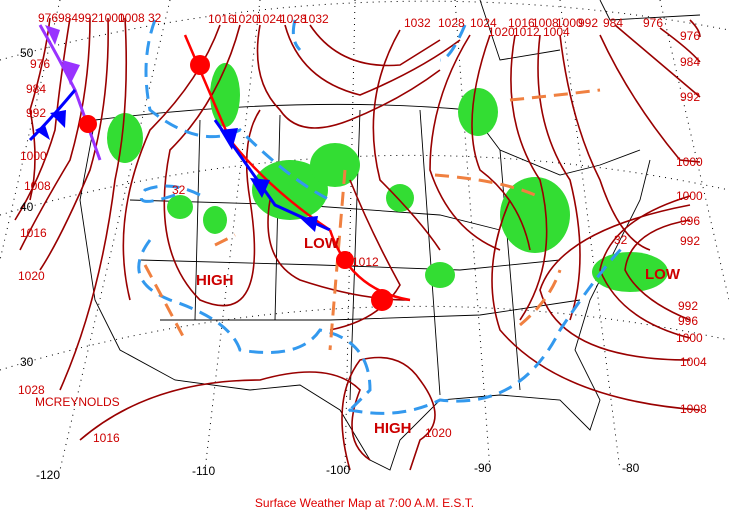  What do you see at coordinates (203, 471) in the screenshot?
I see `longitude-label: -110` at bounding box center [203, 471].